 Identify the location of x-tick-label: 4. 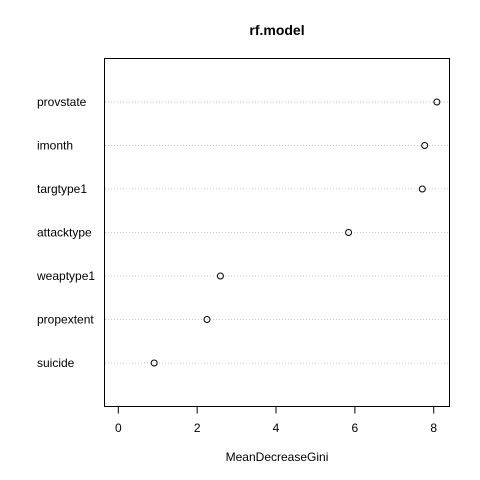
(276, 428).